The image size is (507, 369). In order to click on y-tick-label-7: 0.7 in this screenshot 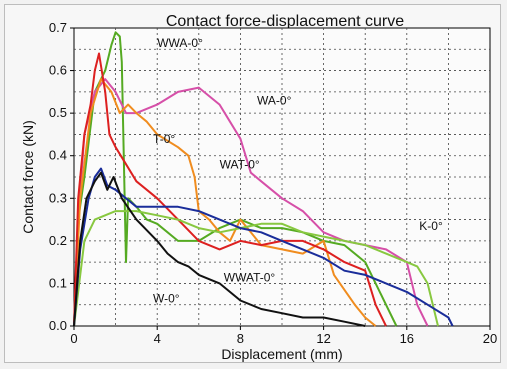, I will do `click(58, 27)`.